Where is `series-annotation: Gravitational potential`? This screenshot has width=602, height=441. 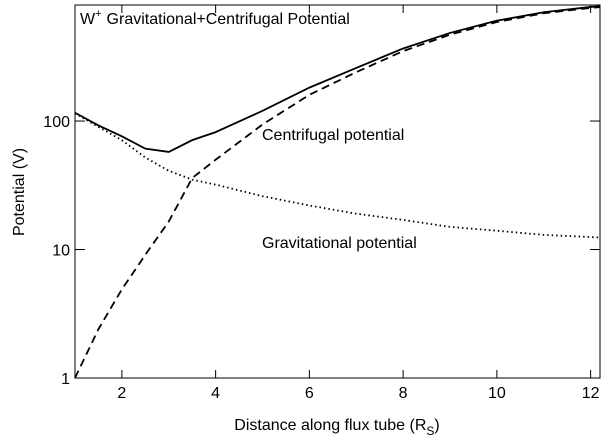
series-annotation: Gravitational potential is located at coordinates (339, 243).